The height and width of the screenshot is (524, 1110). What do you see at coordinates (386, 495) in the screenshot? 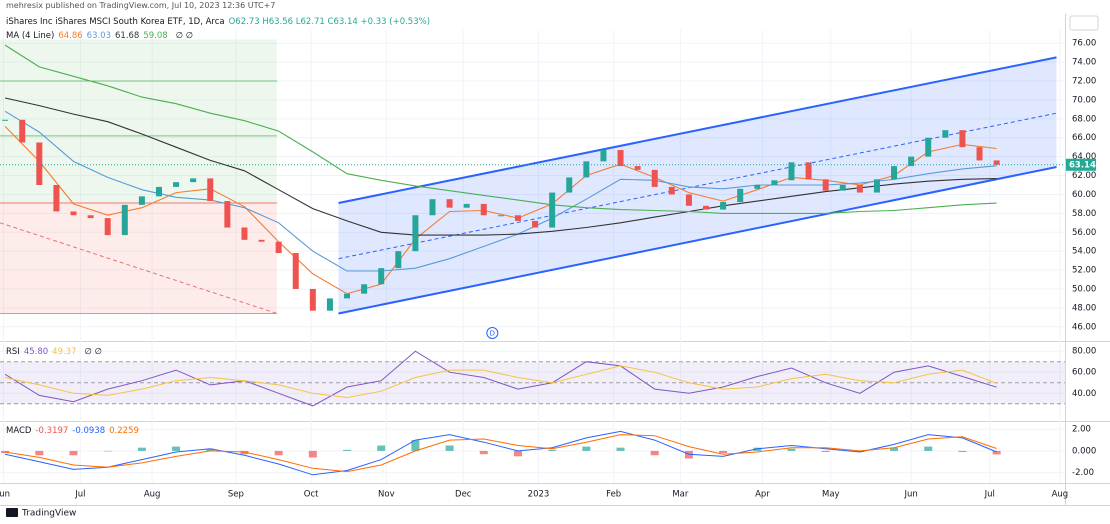
I see `x-tick-label: Nov` at bounding box center [386, 495].